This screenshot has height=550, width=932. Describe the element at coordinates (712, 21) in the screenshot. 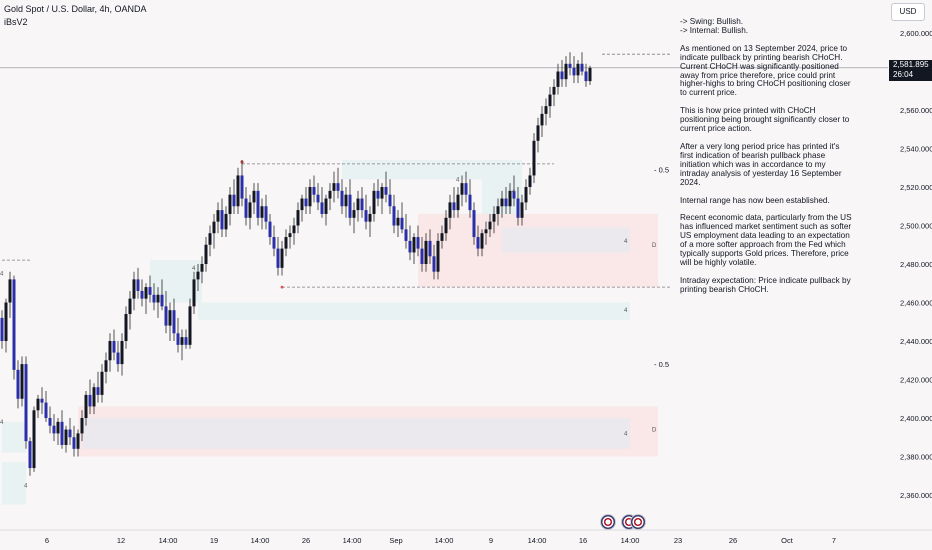

I see `swing-note: -> Swing: Bullish.` at that location.